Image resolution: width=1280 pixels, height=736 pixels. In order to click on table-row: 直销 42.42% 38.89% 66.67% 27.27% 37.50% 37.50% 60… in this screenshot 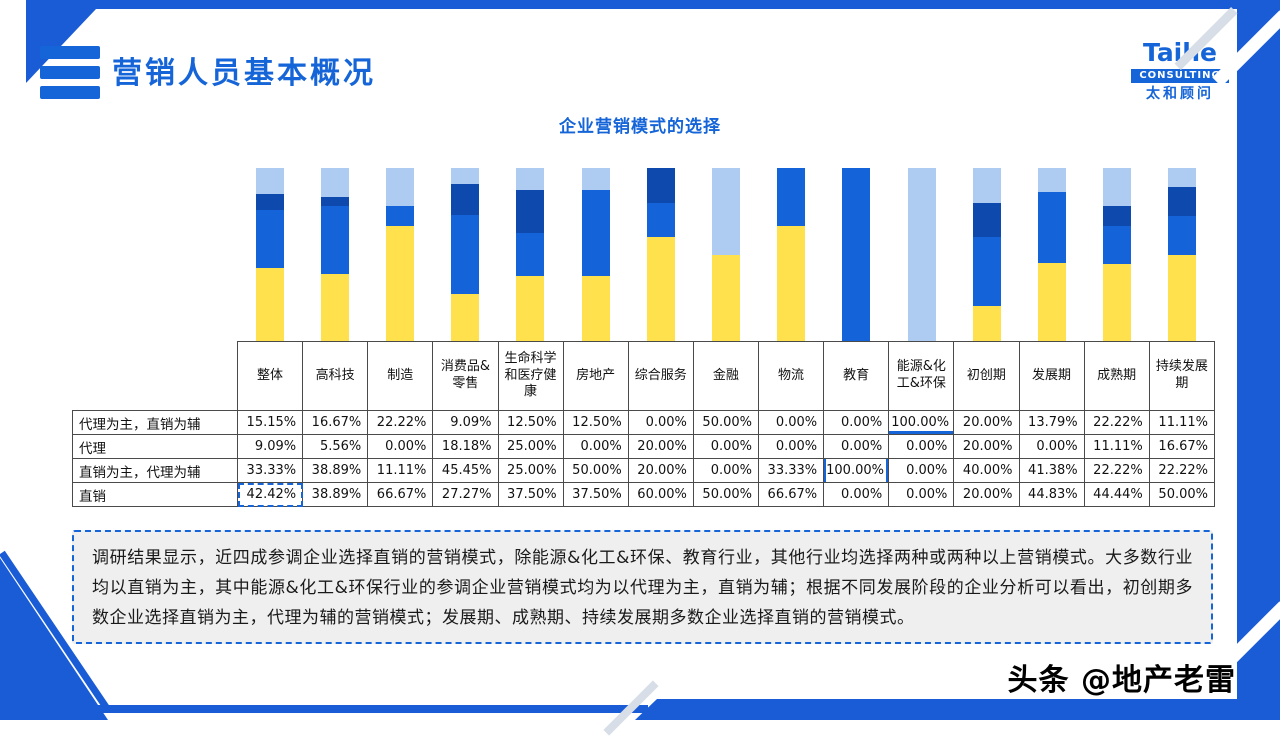, I will do `click(644, 494)`.